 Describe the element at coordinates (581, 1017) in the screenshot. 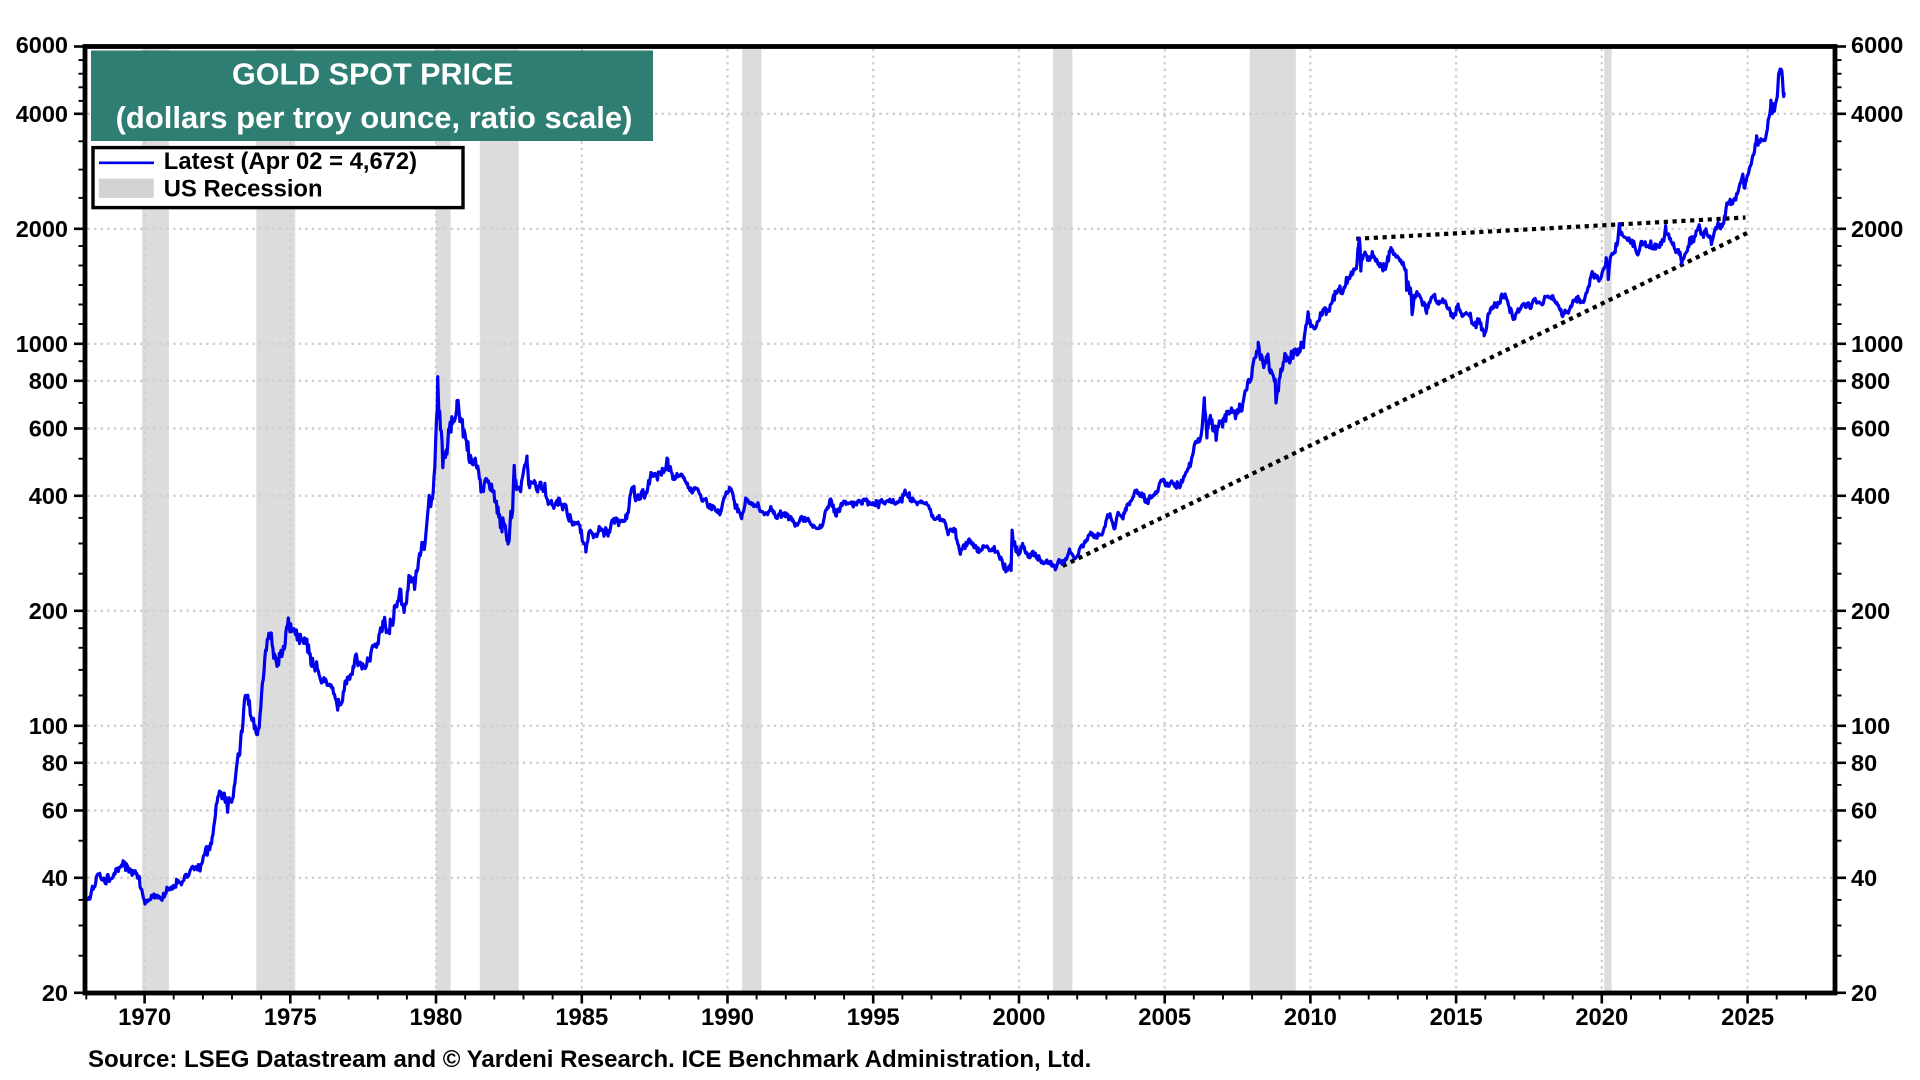

I see `svg-text: 1985` at that location.